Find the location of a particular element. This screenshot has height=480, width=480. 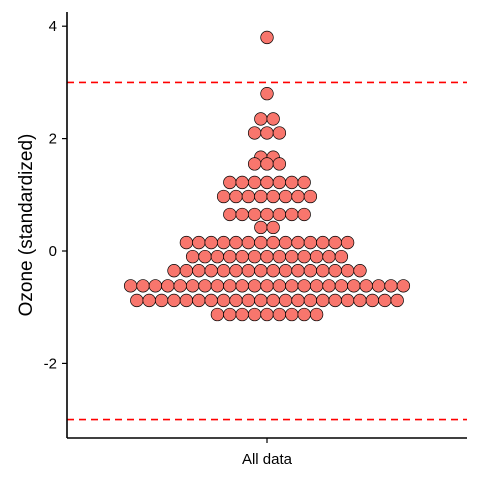

y-tick-label: 4 is located at coordinates (53, 26).